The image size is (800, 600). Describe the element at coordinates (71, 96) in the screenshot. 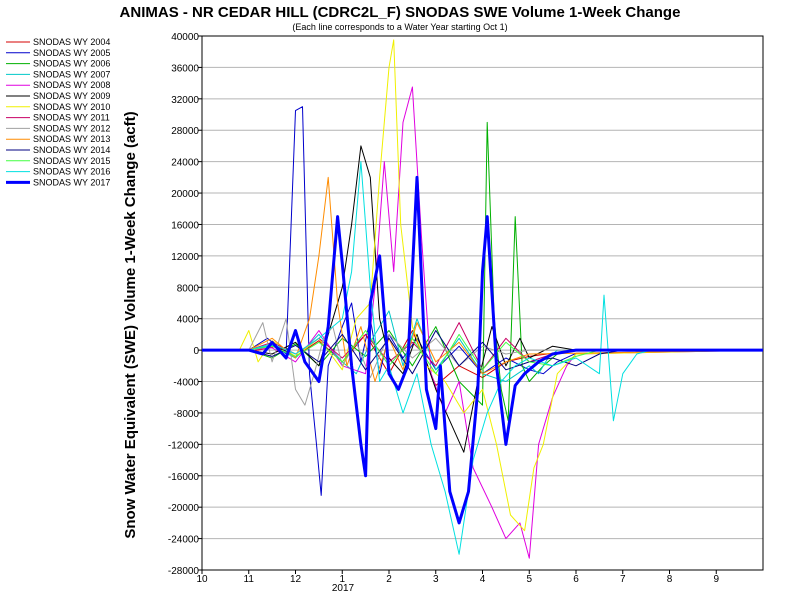

I see `legend-entry: SNODAS WY 2009` at that location.